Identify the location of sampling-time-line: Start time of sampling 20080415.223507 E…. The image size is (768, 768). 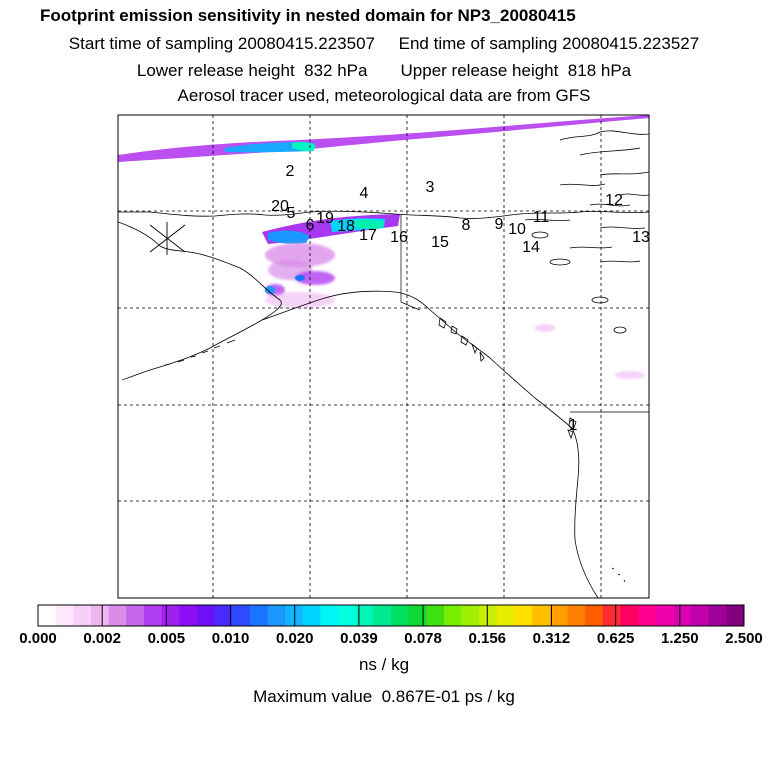
(384, 44).